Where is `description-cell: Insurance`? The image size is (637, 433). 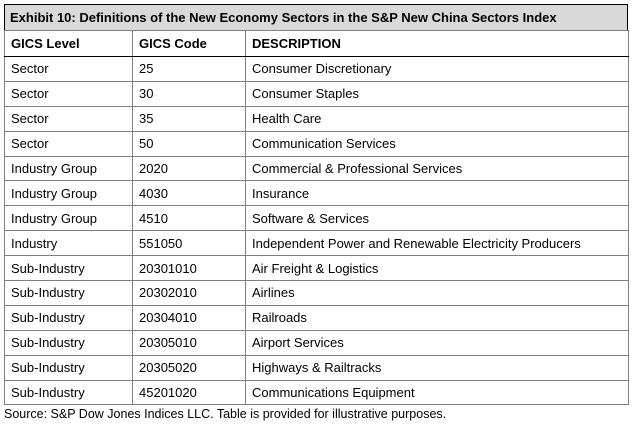
description-cell: Insurance is located at coordinates (437, 193).